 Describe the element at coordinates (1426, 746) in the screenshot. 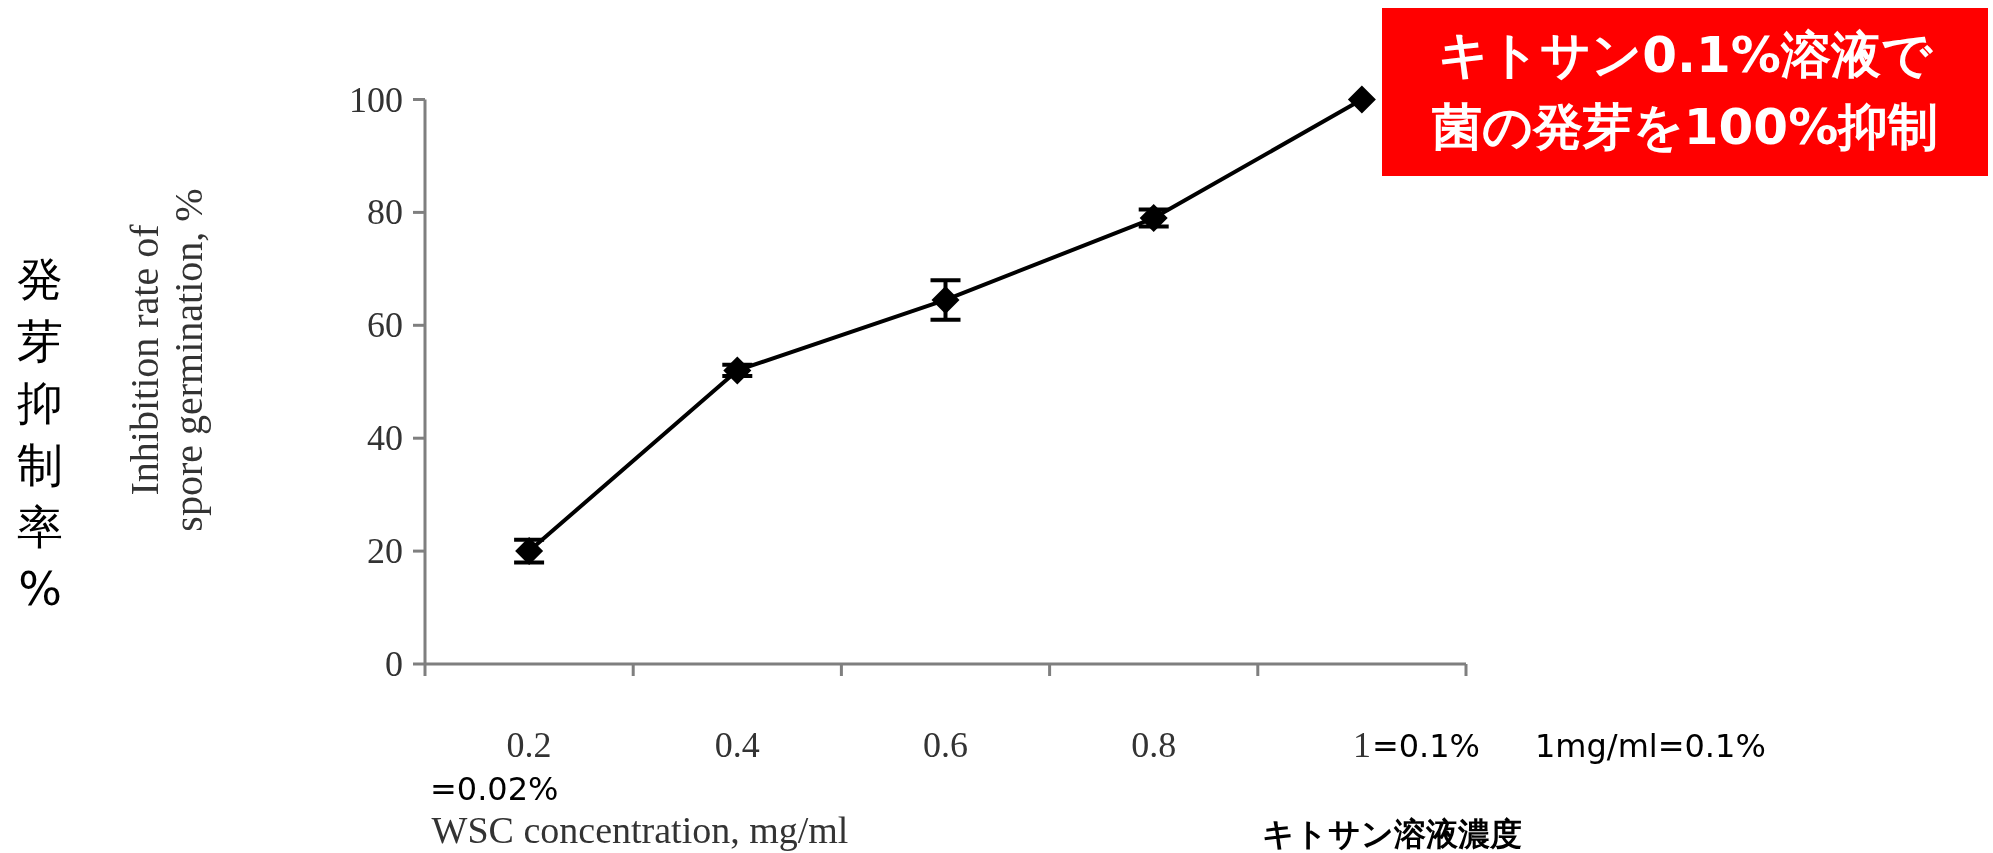

I see `text: =0.1%` at that location.